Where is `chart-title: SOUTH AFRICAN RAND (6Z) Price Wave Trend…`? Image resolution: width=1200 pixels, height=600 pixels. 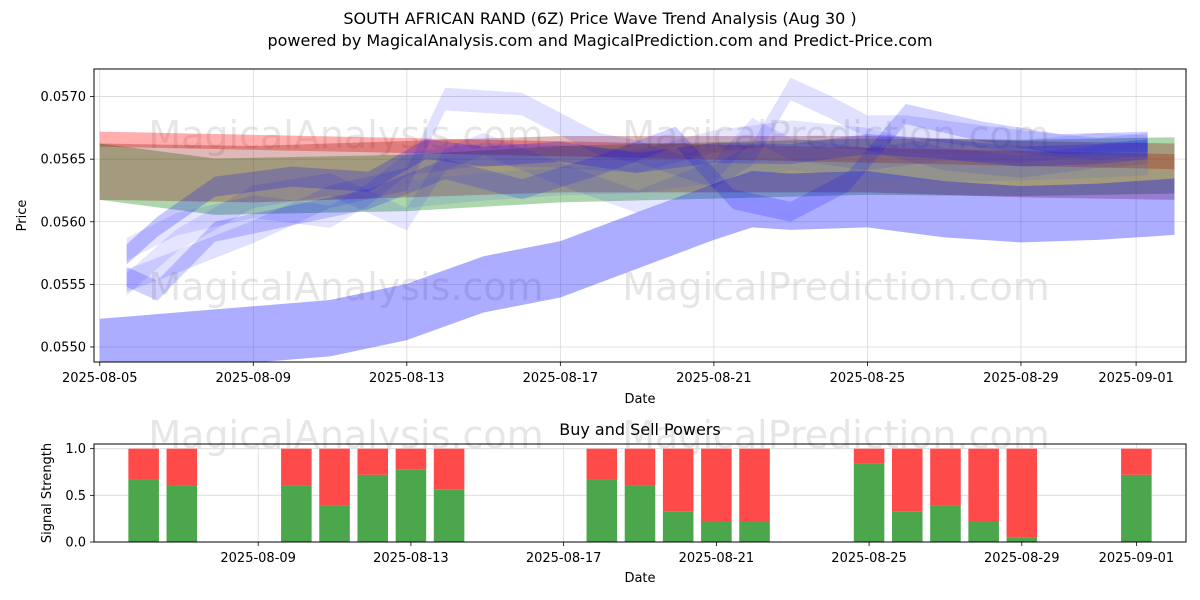 chart-title: SOUTH AFRICAN RAND (6Z) Price Wave Trend… is located at coordinates (600, 18).